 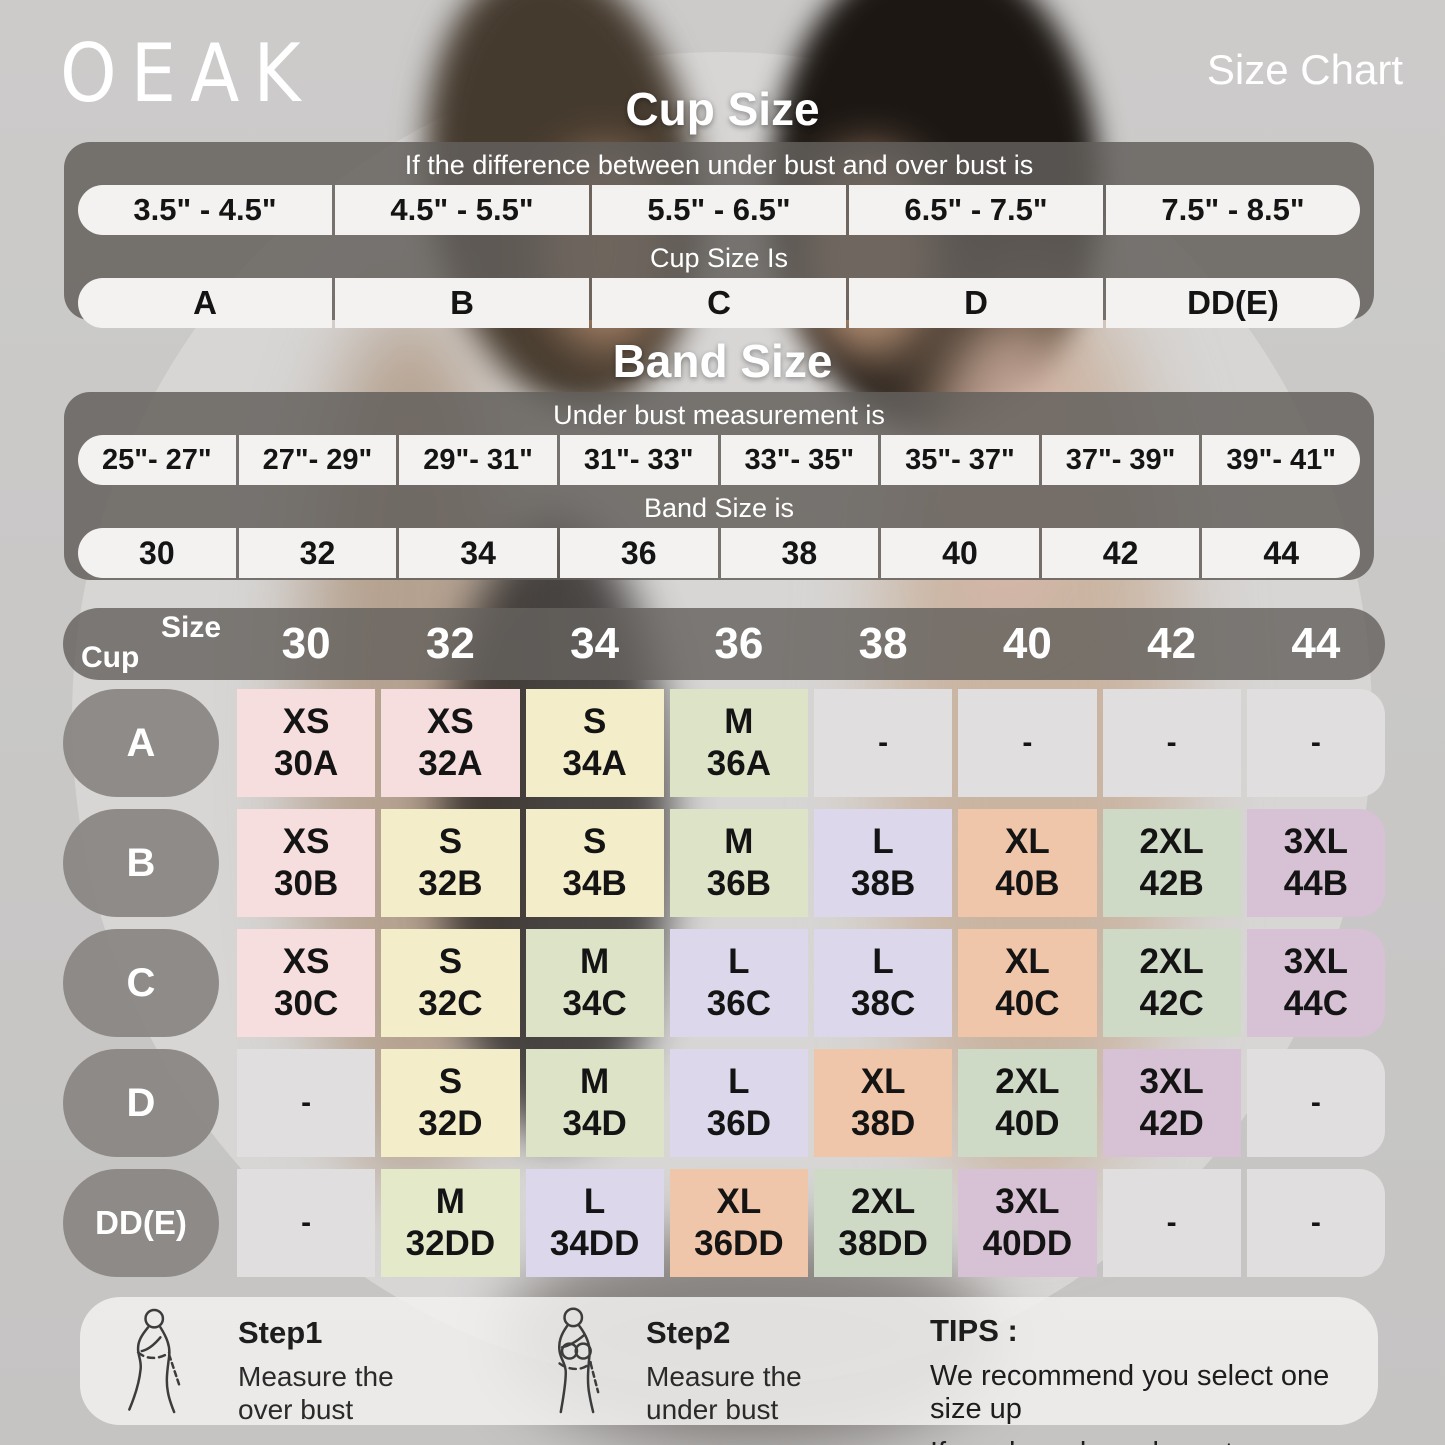 What do you see at coordinates (799, 460) in the screenshot?
I see `band-range-cell: 33"- 35"` at bounding box center [799, 460].